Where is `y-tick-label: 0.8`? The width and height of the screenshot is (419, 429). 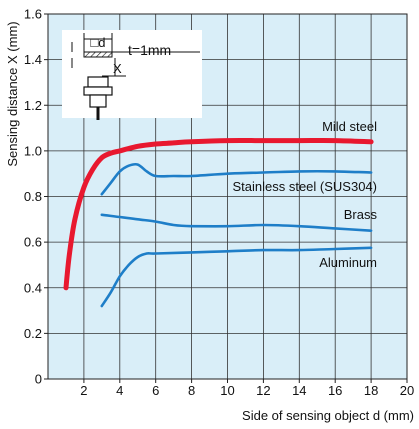 y-tick-label: 0.8 is located at coordinates (33, 196).